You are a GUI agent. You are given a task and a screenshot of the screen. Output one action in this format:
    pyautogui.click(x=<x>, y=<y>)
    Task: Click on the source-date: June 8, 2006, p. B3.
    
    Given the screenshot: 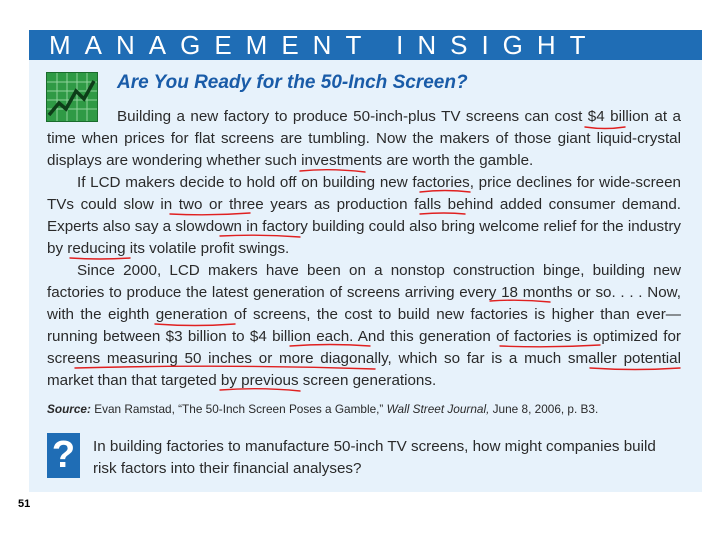 What is the action you would take?
    pyautogui.click(x=545, y=409)
    